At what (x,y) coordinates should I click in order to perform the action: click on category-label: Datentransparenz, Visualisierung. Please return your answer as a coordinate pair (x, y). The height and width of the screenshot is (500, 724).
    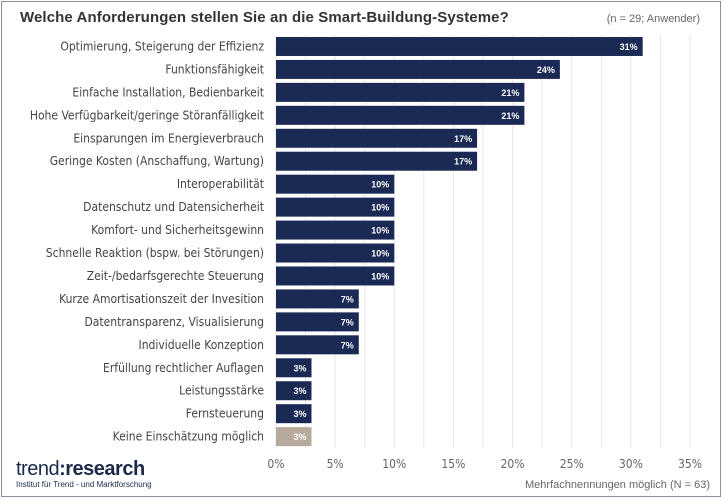
    Looking at the image, I should click on (174, 322).